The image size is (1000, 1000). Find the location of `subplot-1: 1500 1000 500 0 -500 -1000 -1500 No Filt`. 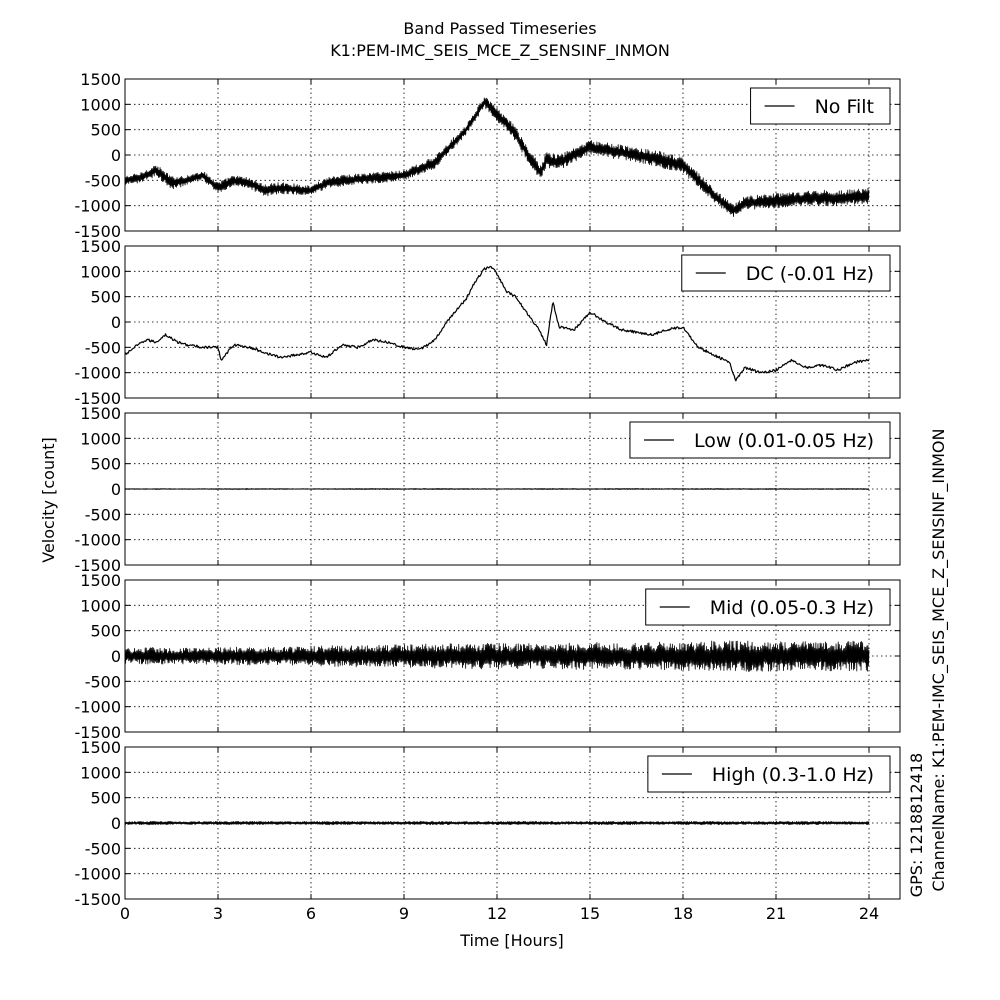

subplot-1: 1500 1000 500 0 -500 -1000 -1500 No Filt is located at coordinates (488, 155).